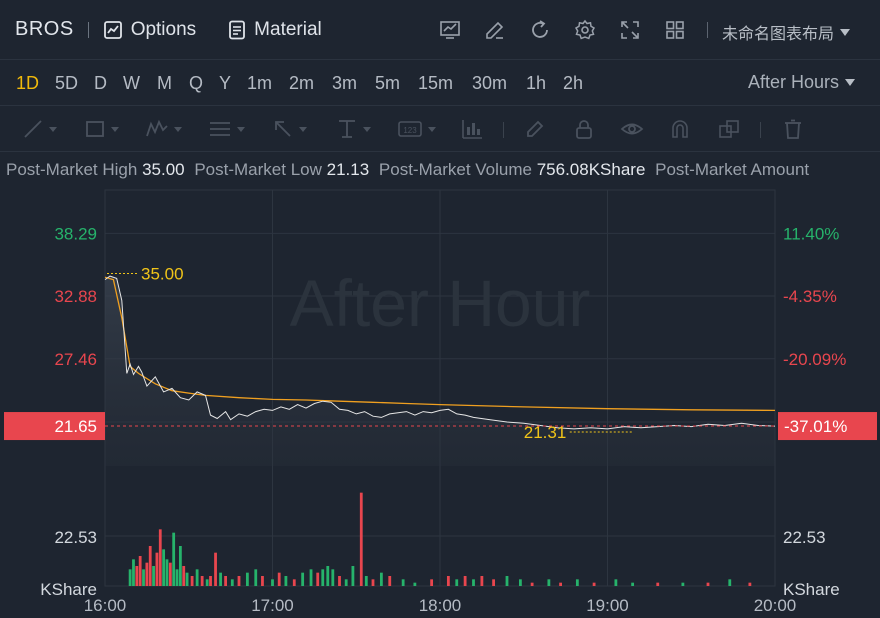 The width and height of the screenshot is (880, 618). I want to click on svg-text: 123, so click(410, 130).